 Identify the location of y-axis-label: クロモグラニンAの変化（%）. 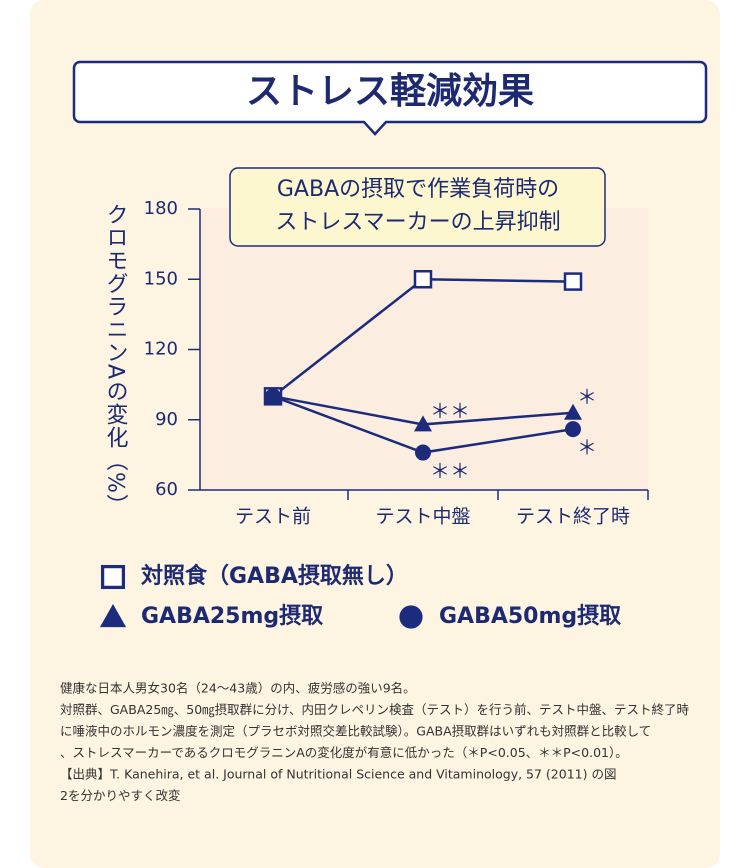
(116, 360).